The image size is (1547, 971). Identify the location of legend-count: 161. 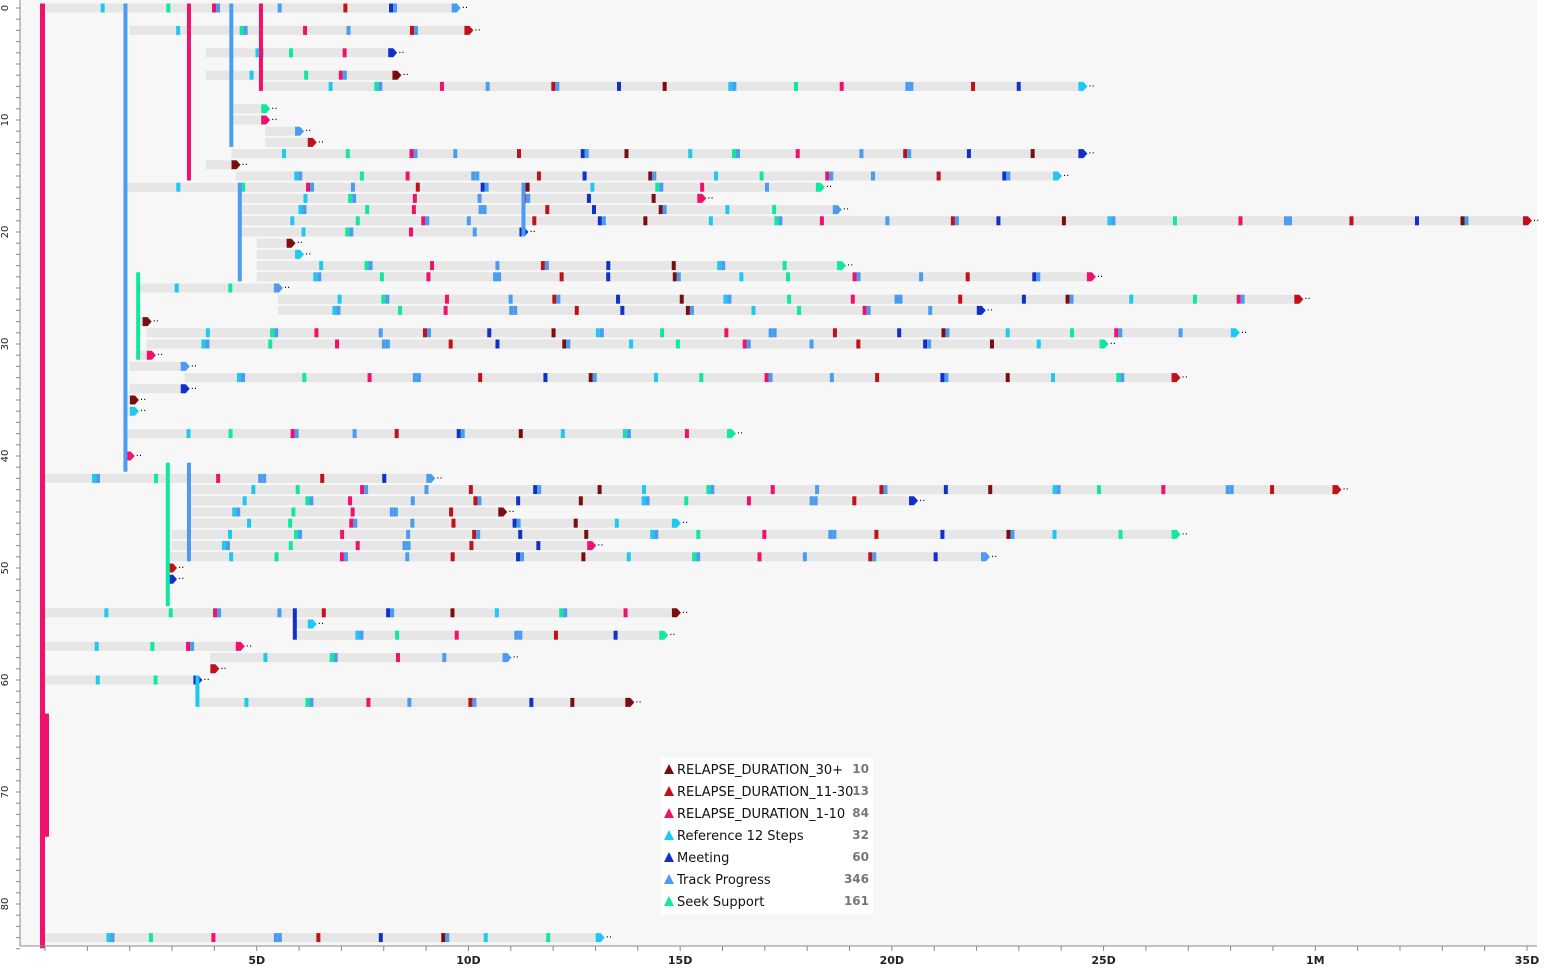
(856, 901).